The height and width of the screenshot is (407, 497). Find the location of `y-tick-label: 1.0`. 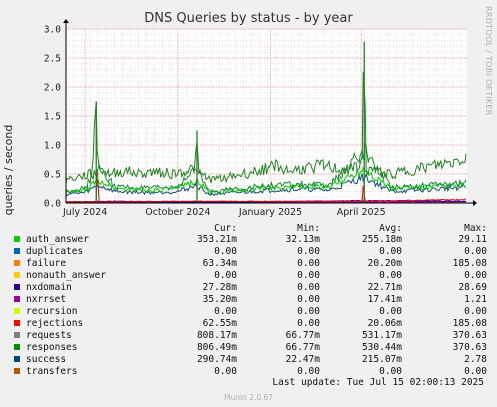

y-tick-label: 1.0 is located at coordinates (52, 146).